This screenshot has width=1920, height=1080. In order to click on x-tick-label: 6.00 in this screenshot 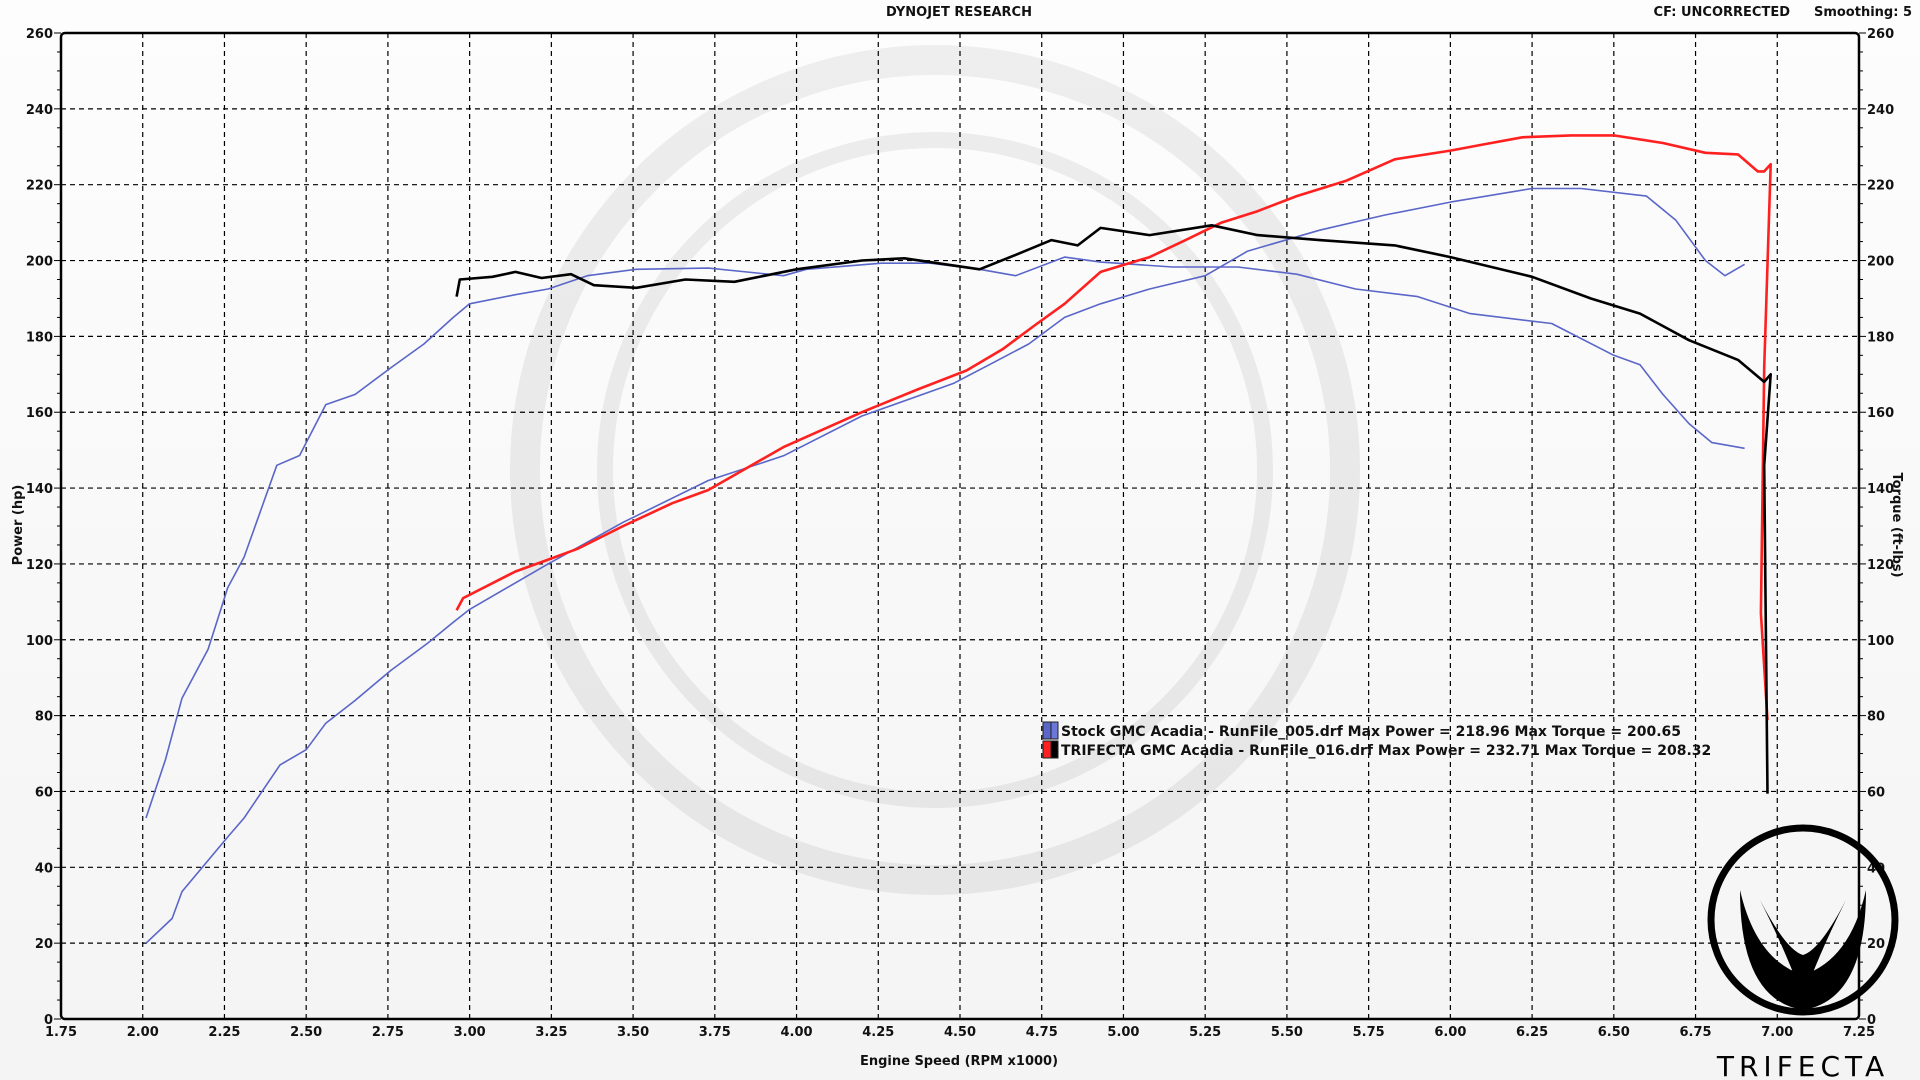, I will do `click(1450, 1032)`.